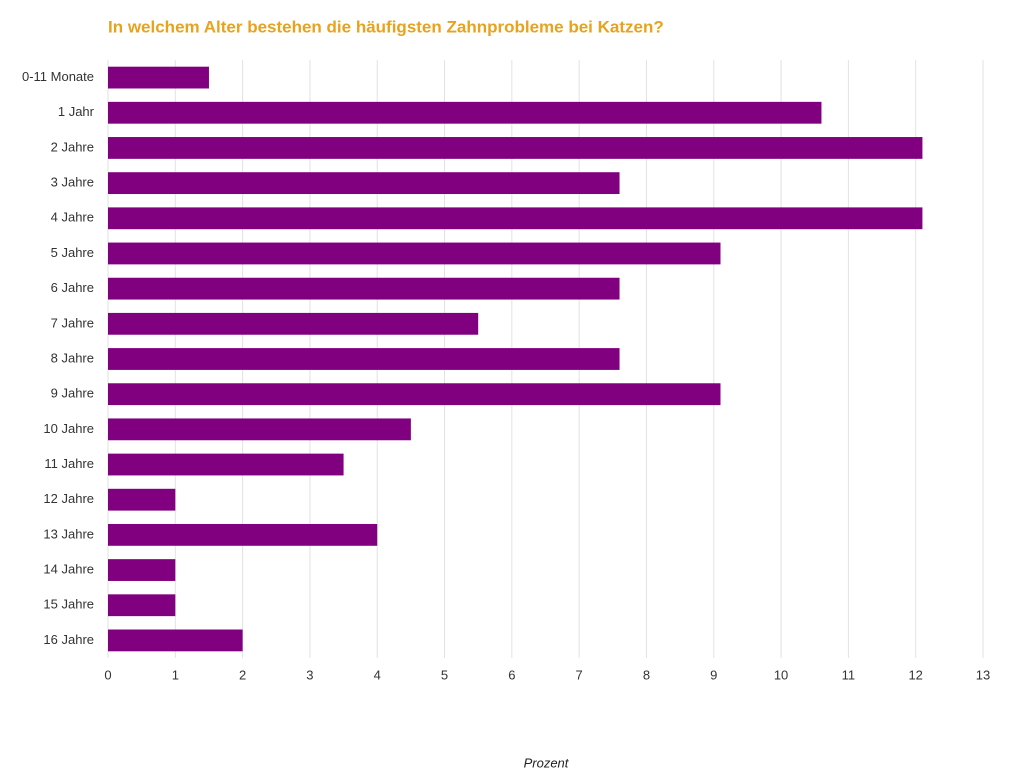 This screenshot has width=1024, height=778. Describe the element at coordinates (72, 357) in the screenshot. I see `y-tick-label: 8 Jahre` at that location.